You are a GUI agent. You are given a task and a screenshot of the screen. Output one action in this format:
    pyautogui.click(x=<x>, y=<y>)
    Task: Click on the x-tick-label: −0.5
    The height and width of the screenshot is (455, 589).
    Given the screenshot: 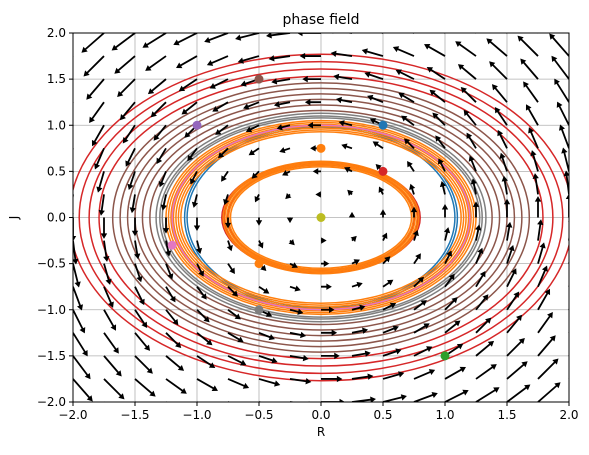 What is the action you would take?
    pyautogui.click(x=258, y=415)
    